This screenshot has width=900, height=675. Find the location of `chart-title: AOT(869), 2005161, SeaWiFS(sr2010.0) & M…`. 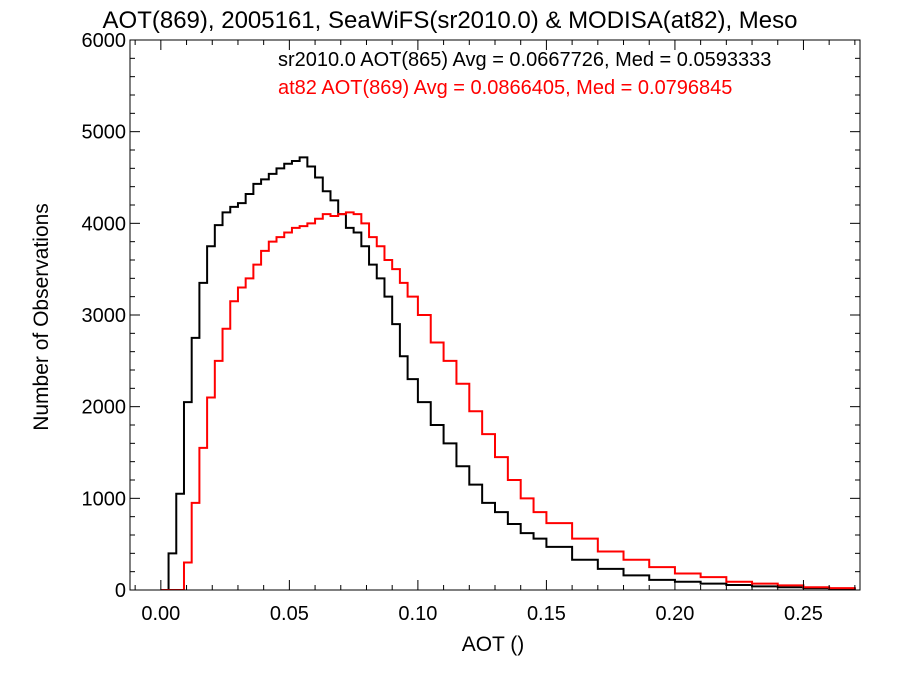

chart-title: AOT(869), 2005161, SeaWiFS(sr2010.0) & M… is located at coordinates (450, 20).